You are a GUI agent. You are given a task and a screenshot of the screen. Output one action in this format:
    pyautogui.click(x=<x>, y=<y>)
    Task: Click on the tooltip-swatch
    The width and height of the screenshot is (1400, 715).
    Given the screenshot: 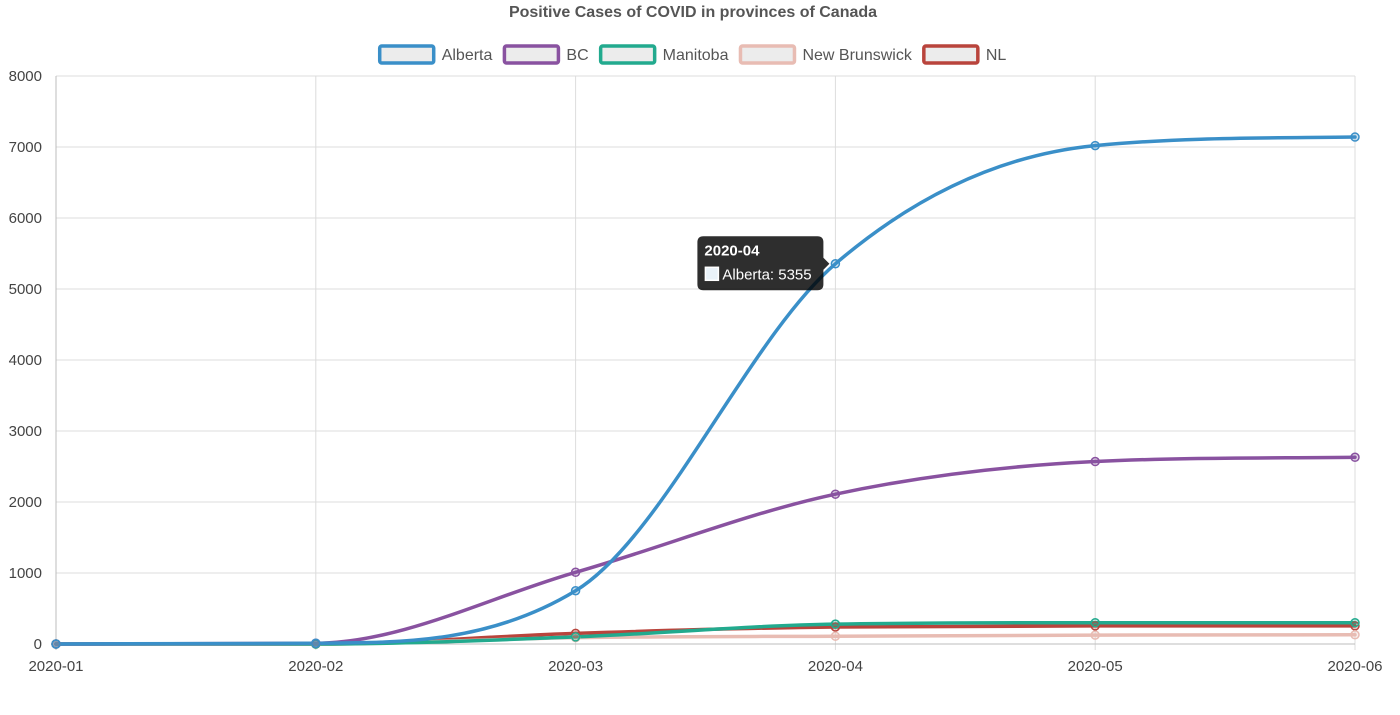 What is the action you would take?
    pyautogui.click(x=712, y=274)
    